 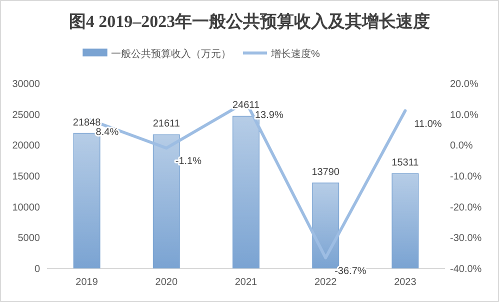 I want to click on y-tick-label: 20000, so click(x=26, y=146).